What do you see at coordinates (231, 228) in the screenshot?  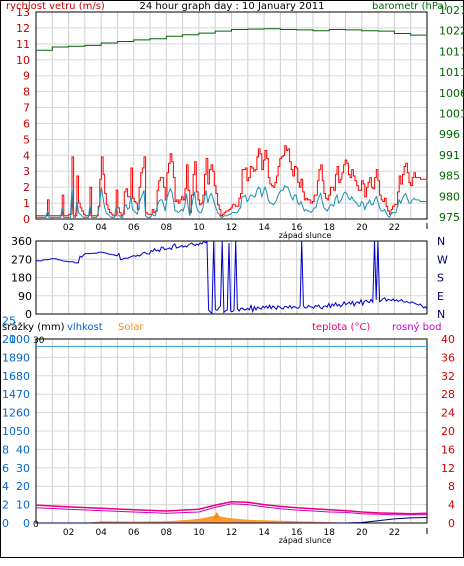 I see `wind-panel-x-tick-label: 12` at bounding box center [231, 228].